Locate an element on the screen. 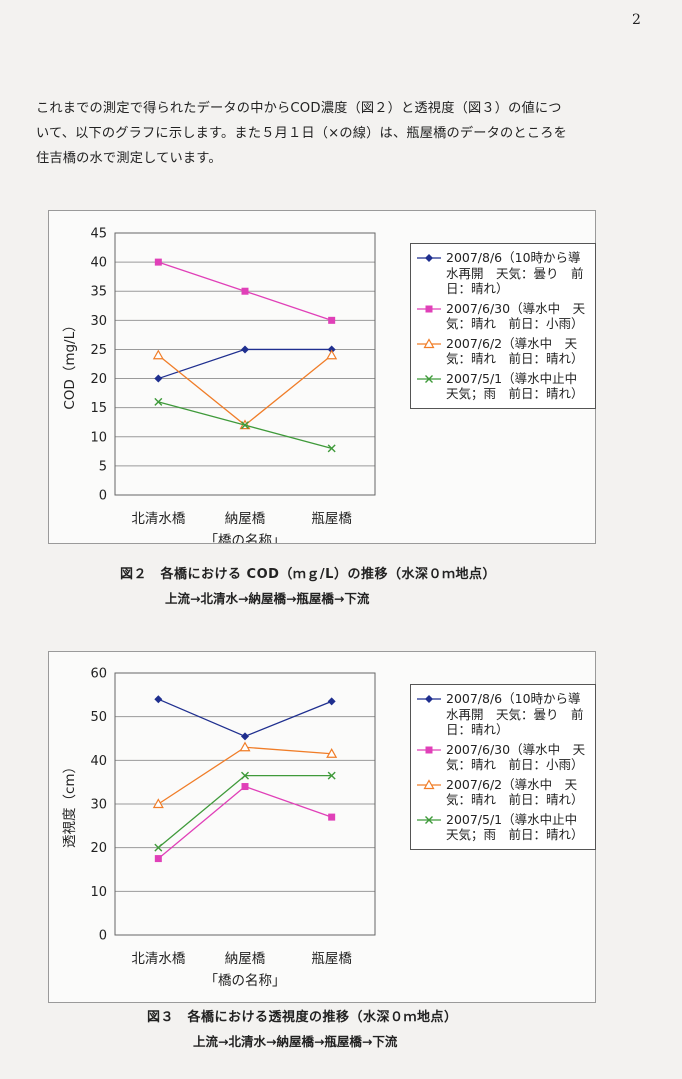  transparency-y-tick-label: 60 is located at coordinates (98, 674).